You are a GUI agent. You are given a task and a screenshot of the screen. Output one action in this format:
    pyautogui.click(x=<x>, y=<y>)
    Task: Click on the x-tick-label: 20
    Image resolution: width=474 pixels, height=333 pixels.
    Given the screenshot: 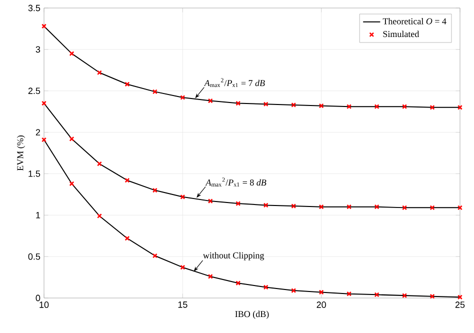 What is the action you would take?
    pyautogui.click(x=321, y=305)
    